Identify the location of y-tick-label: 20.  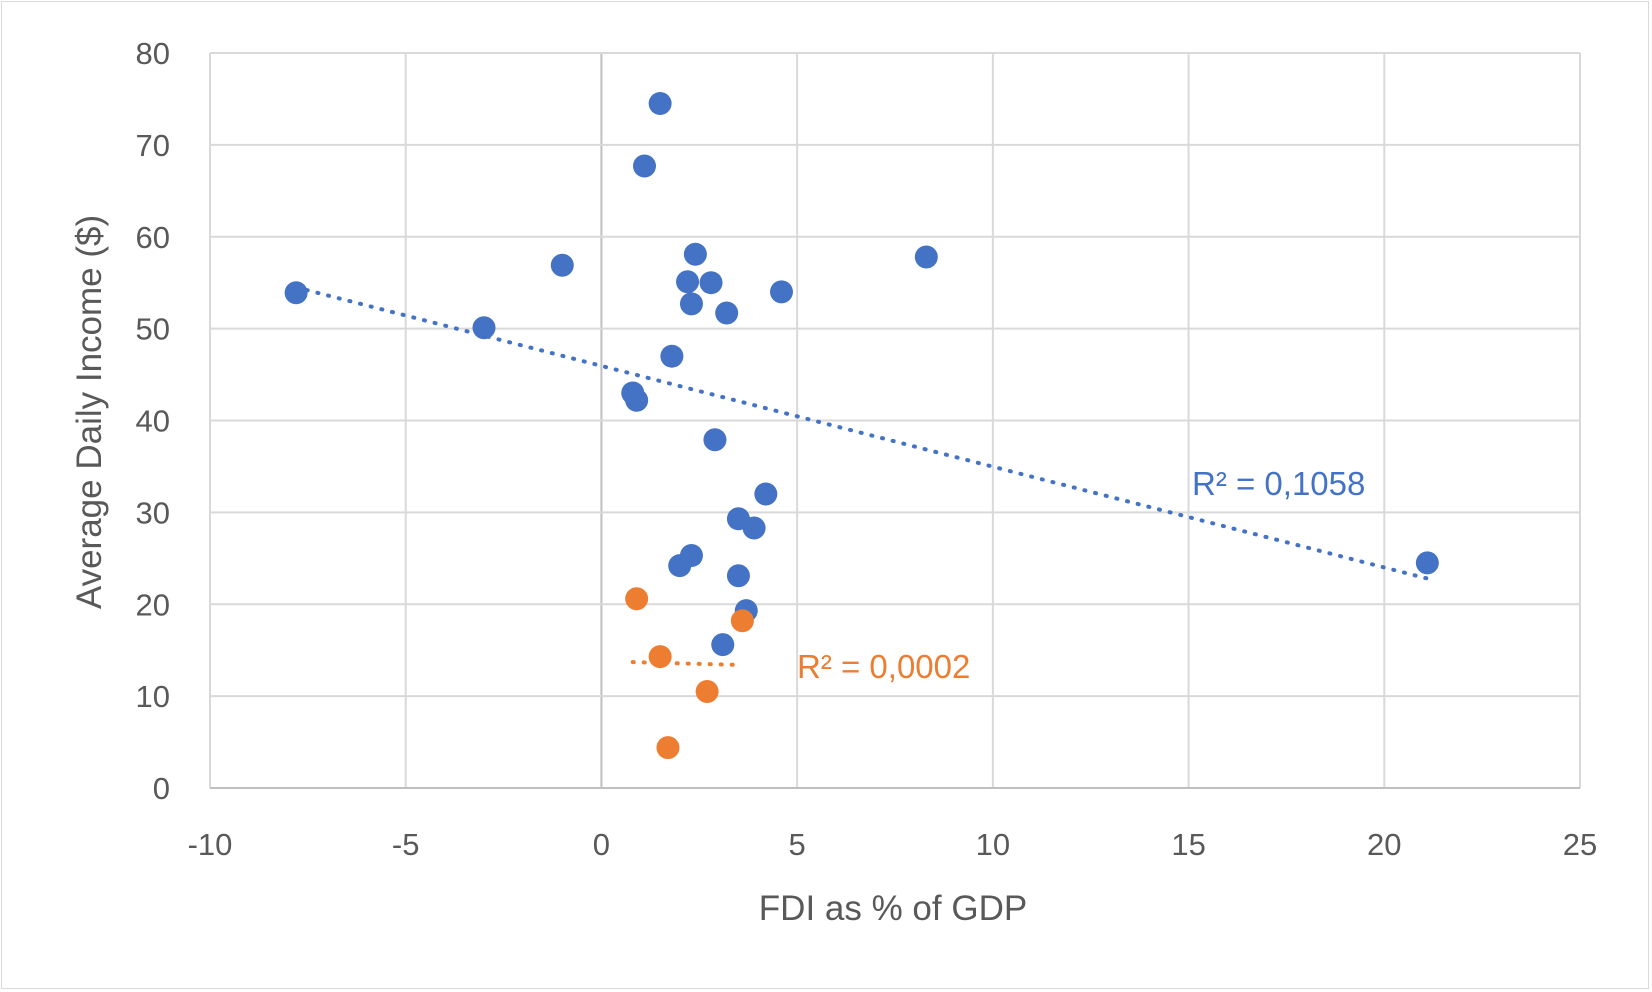
(153, 604).